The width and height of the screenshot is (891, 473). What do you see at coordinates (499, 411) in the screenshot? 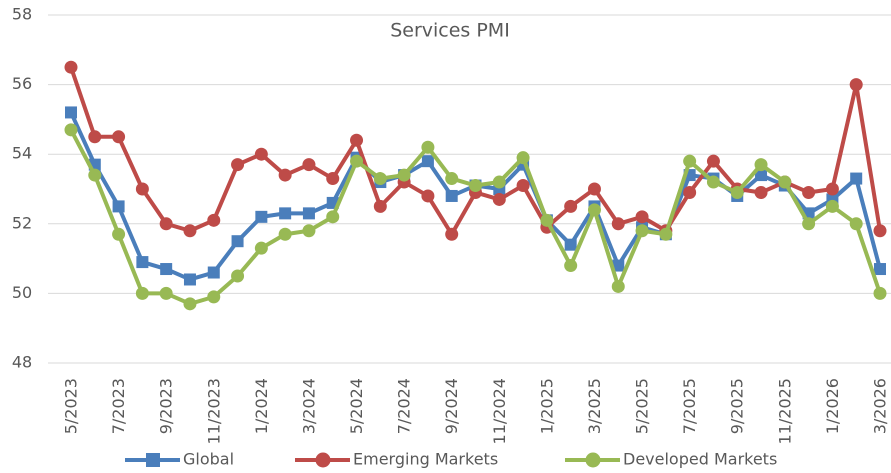
I see `x-tick-label: 11/2024` at bounding box center [499, 411].